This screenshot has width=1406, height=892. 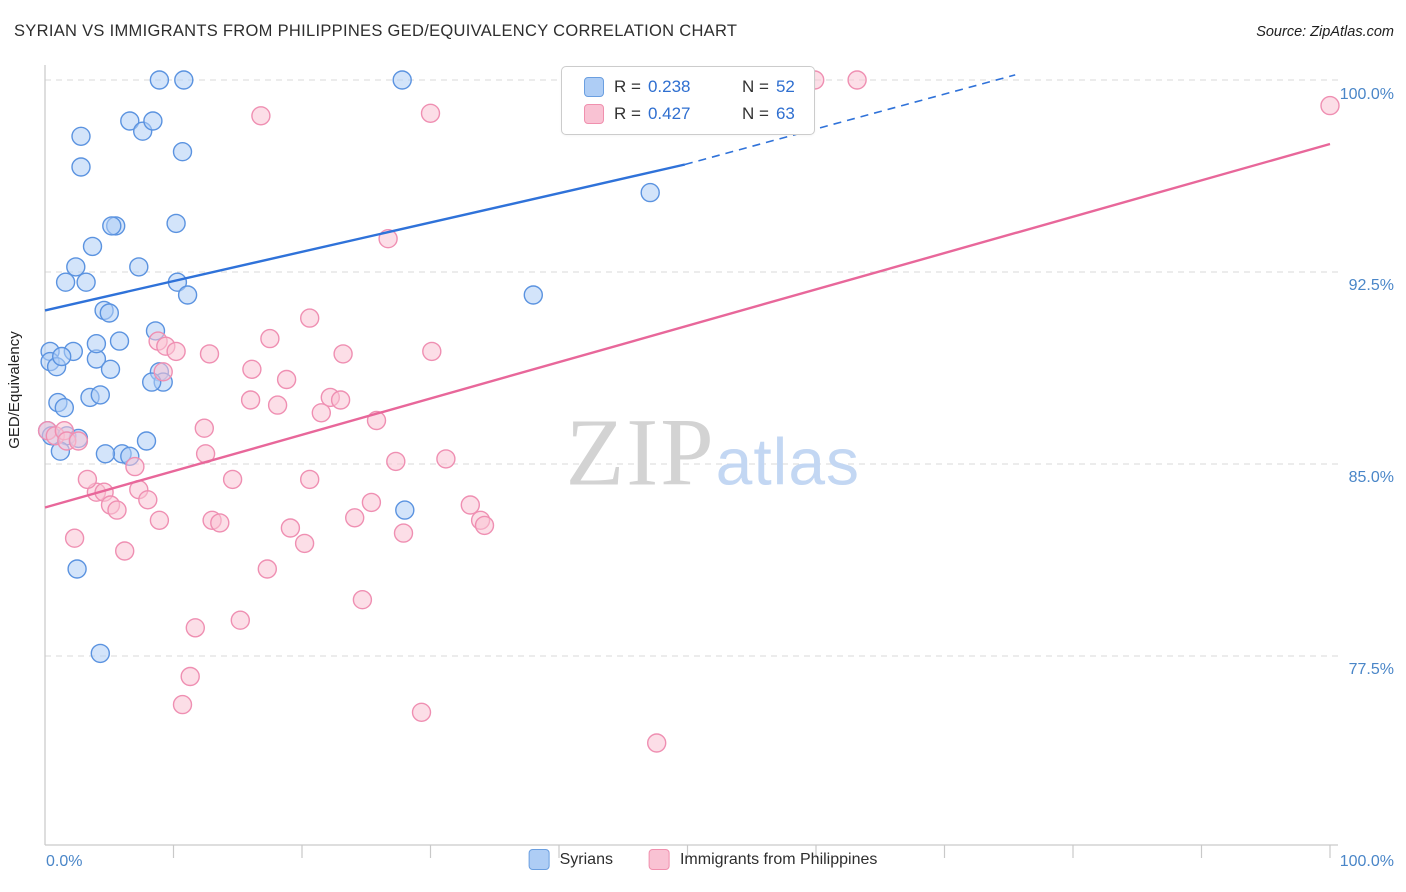 I want to click on correlation-legend-box: R = 0.238 N = 52 R = 0.427 N = 63, so click(x=688, y=100).